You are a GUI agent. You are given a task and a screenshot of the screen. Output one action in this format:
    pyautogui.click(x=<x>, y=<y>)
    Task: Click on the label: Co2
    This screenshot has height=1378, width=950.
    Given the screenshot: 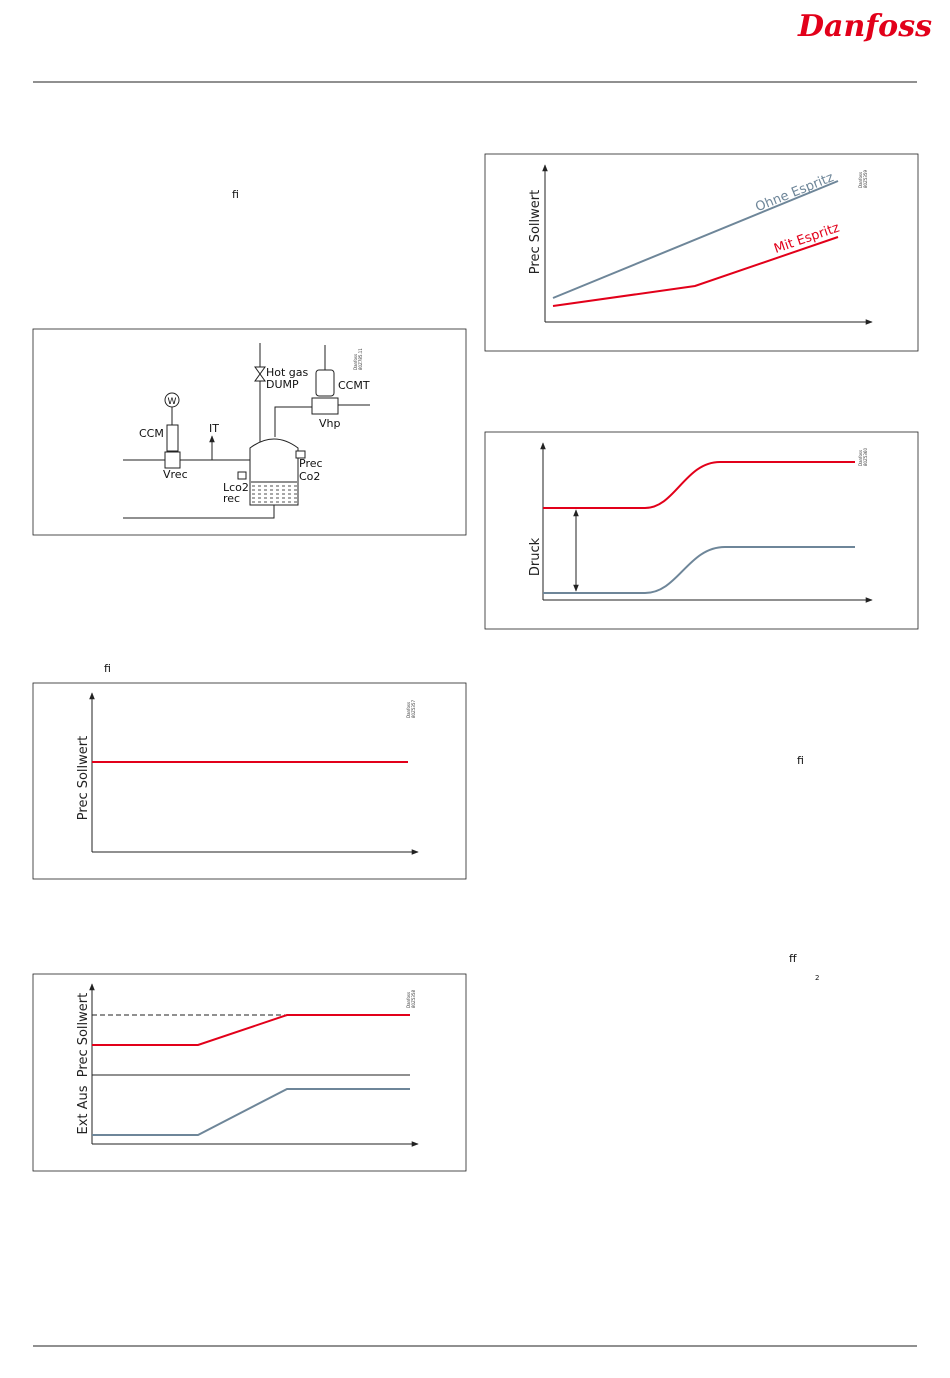 What is the action you would take?
    pyautogui.click(x=309, y=476)
    